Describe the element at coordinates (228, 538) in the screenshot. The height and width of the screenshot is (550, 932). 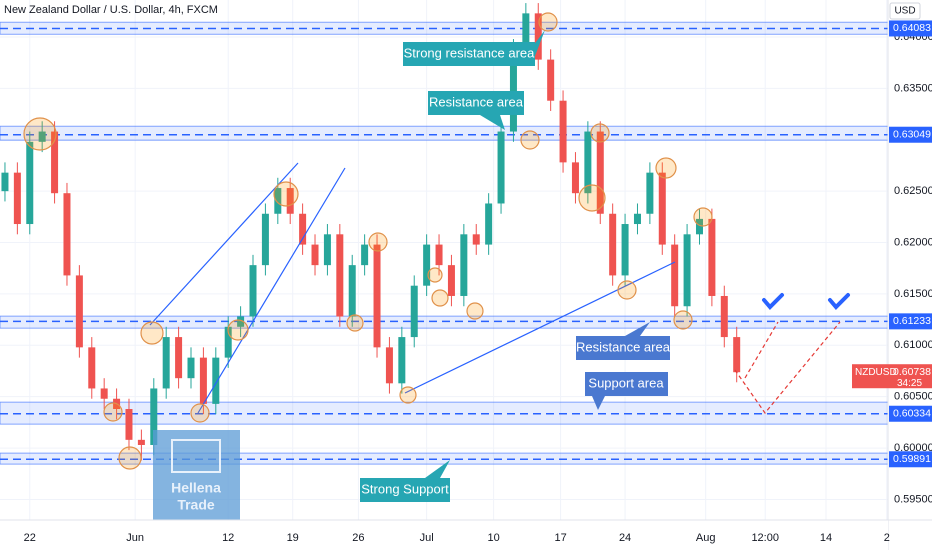
I see `x-tick-label: 12` at that location.